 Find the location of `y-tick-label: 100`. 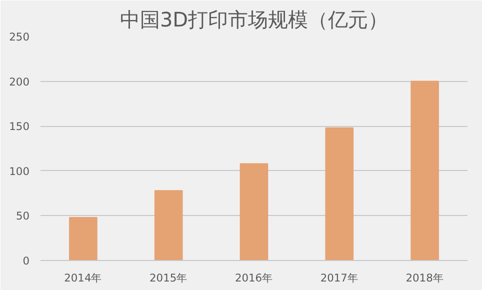

y-tick-label: 100 is located at coordinates (19, 171).